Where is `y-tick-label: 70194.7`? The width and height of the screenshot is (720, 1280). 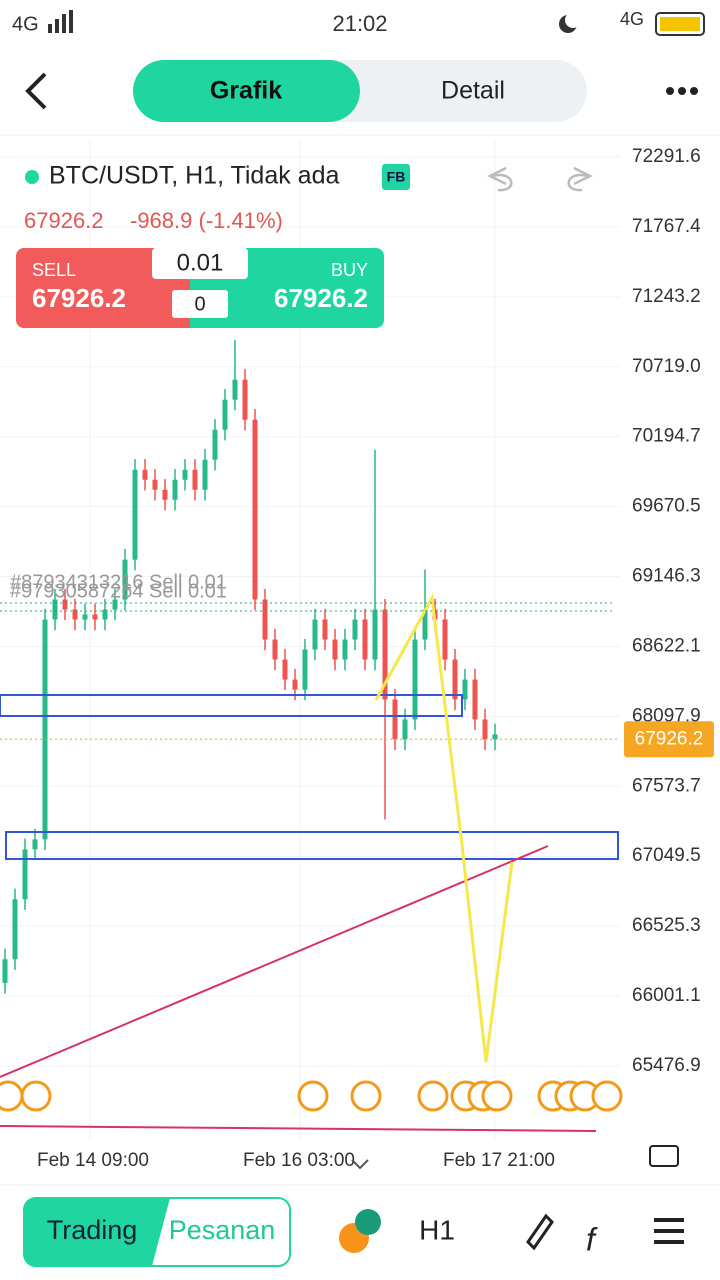
y-tick-label: 70194.7 is located at coordinates (666, 436).